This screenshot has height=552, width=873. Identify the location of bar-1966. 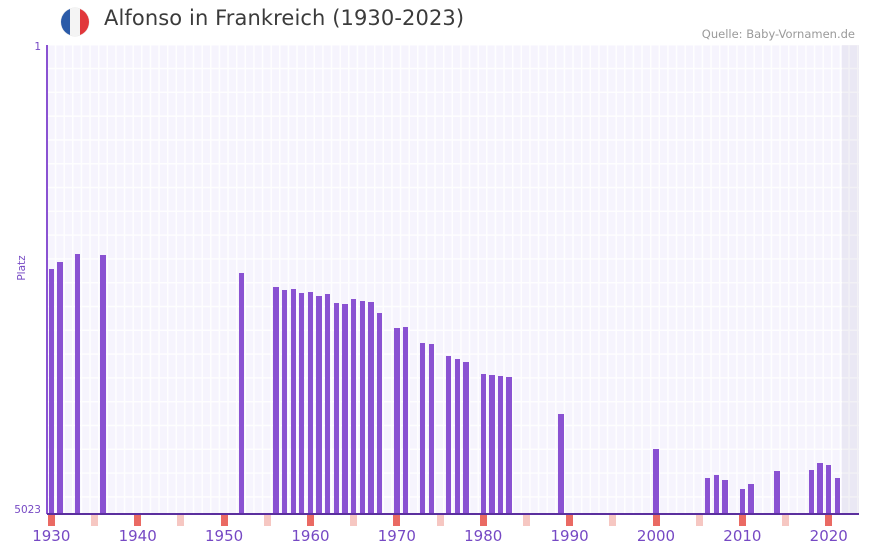
(362, 407).